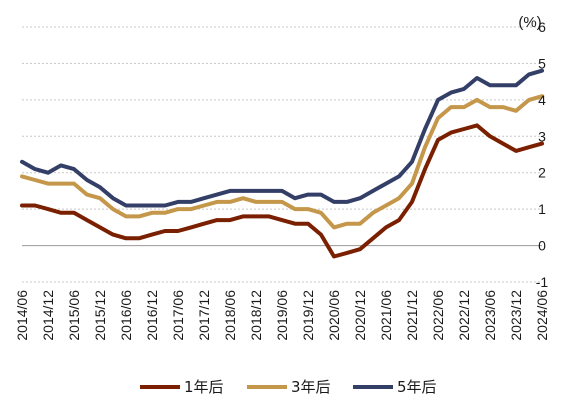  What do you see at coordinates (490, 315) in the screenshot?
I see `x-tick-label: 2023/06` at bounding box center [490, 315].